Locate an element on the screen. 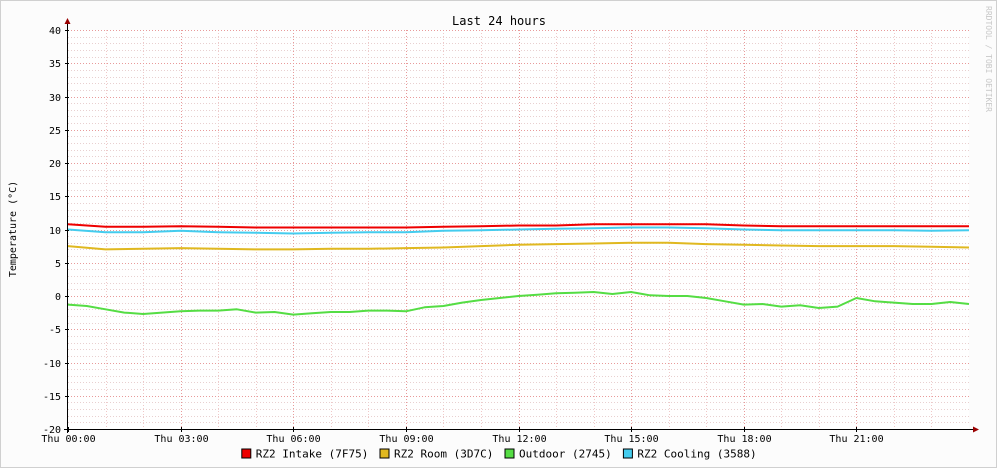  x-tick-label: Thu 09:00 is located at coordinates (406, 439).